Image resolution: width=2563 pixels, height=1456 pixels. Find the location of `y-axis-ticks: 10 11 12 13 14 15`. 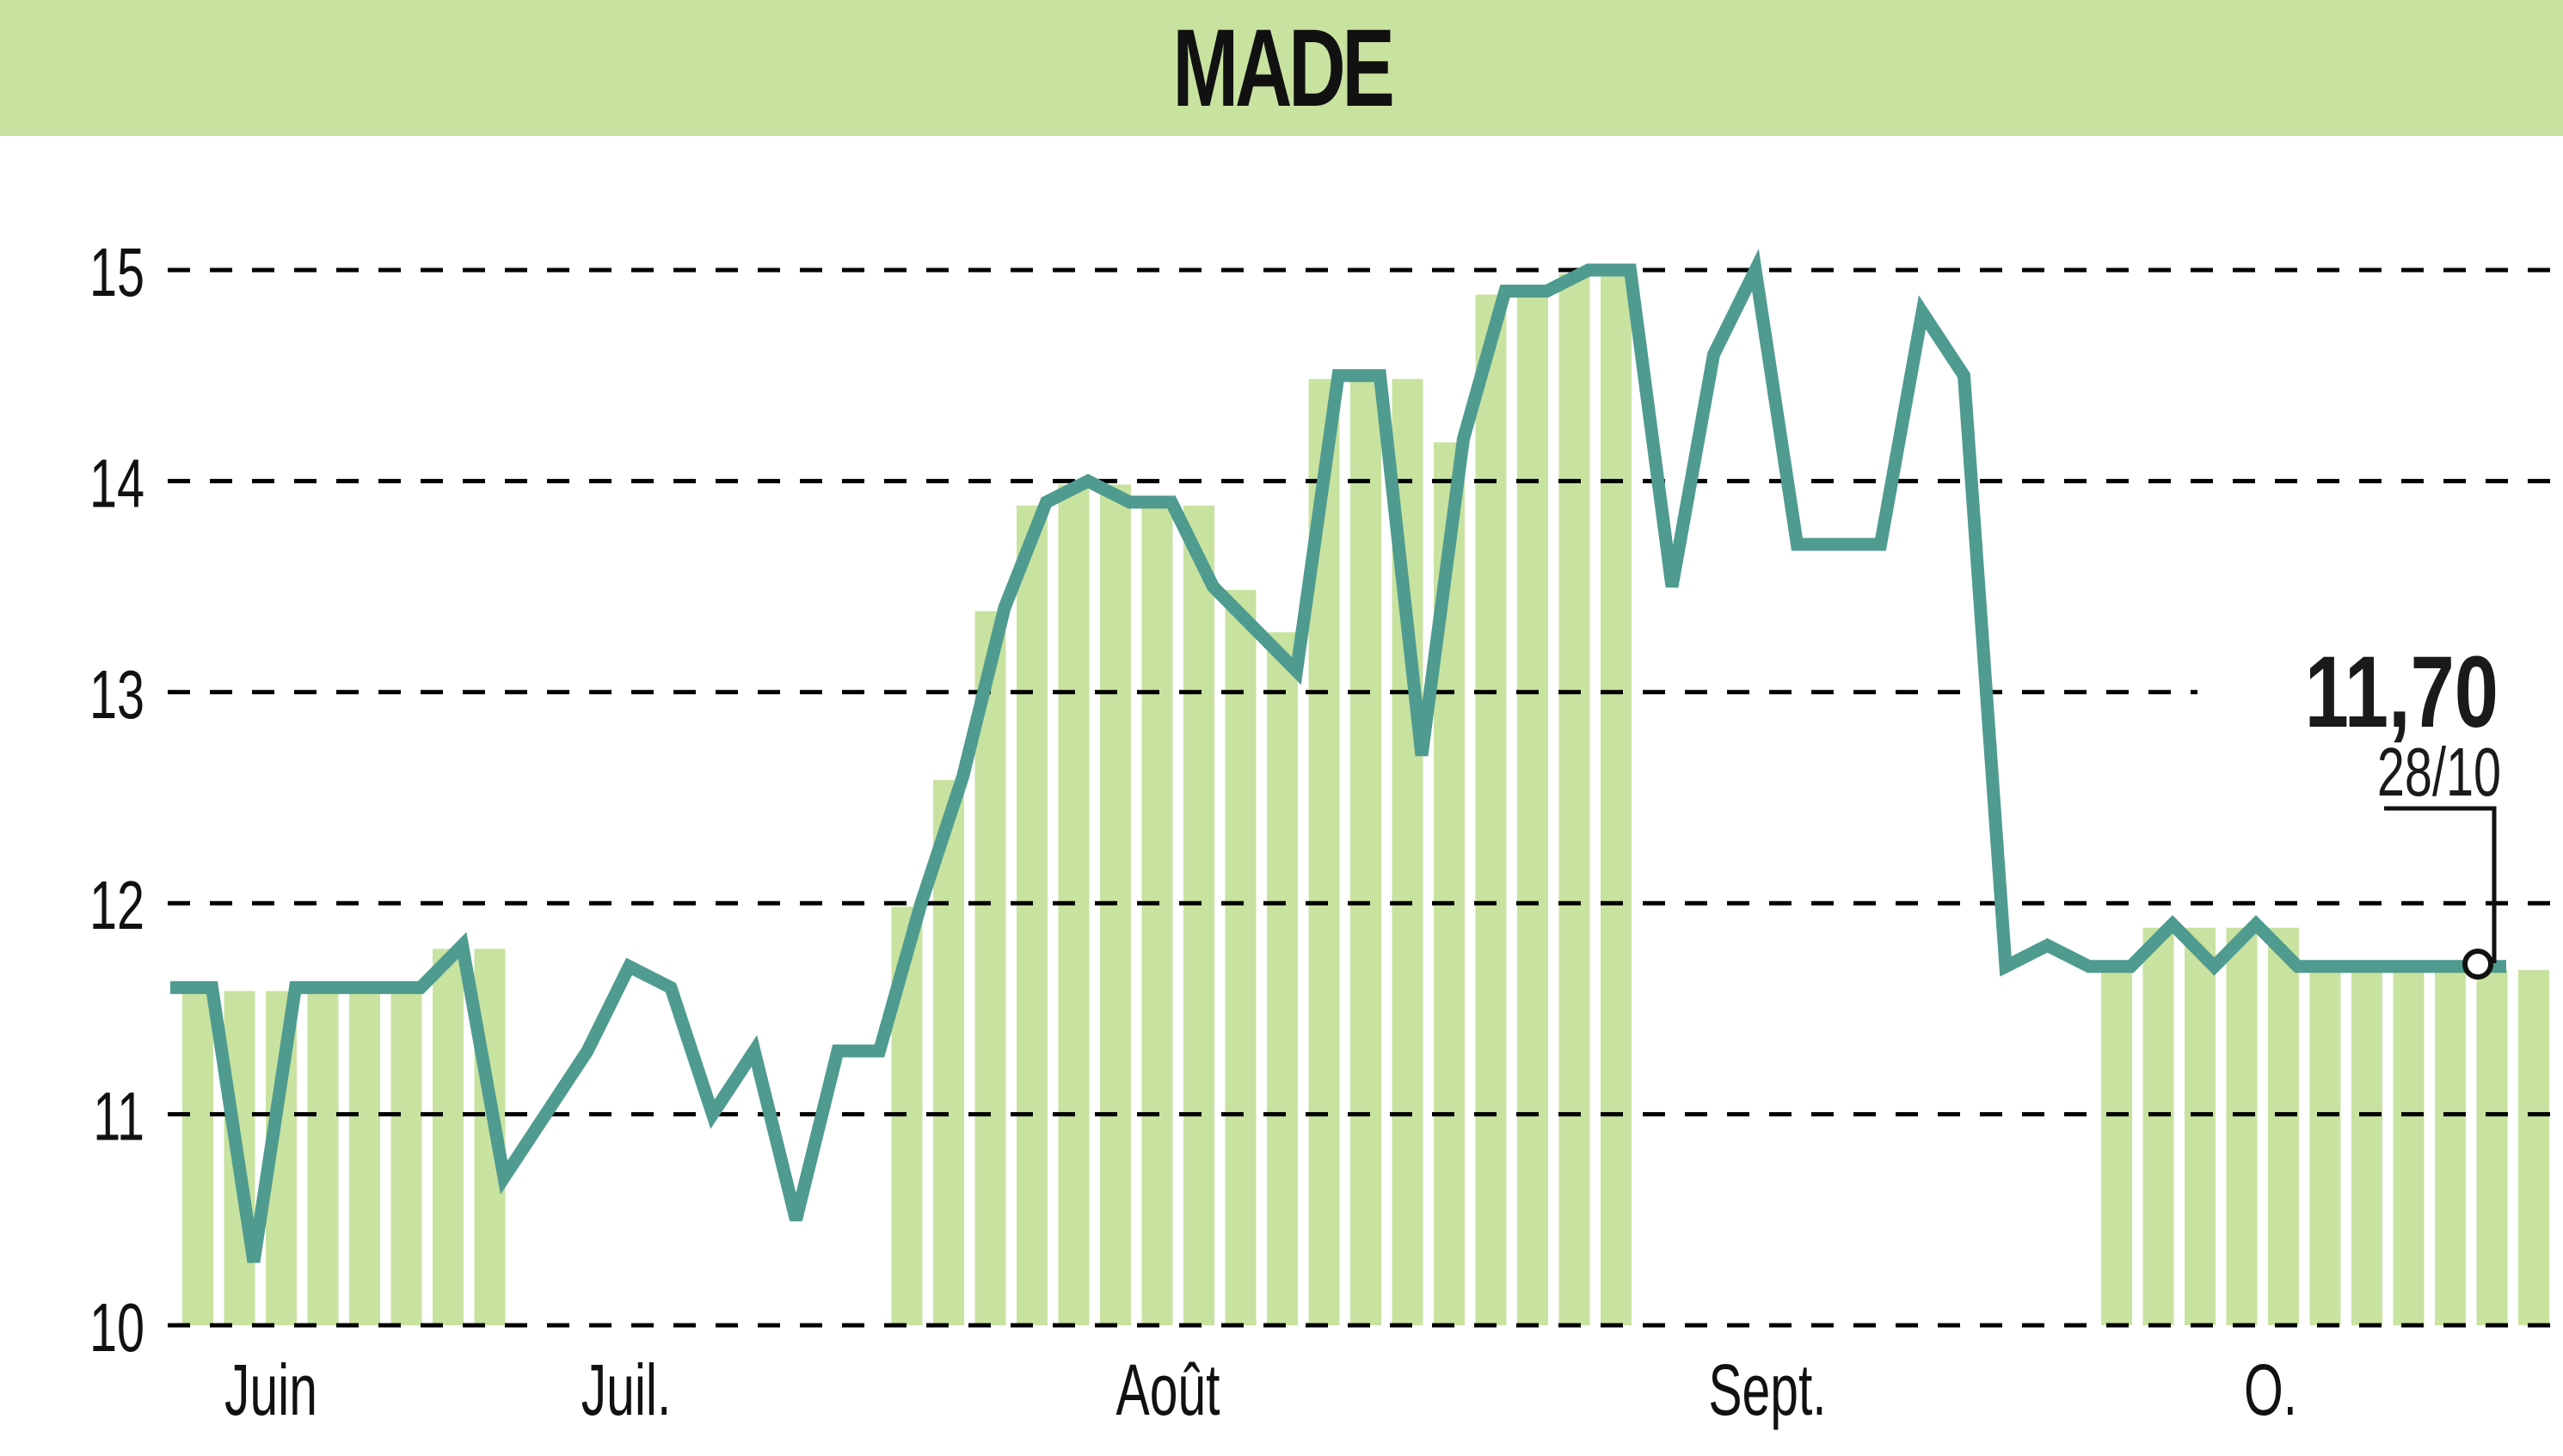

y-axis-ticks: 10 11 12 13 14 15 is located at coordinates (116, 801).